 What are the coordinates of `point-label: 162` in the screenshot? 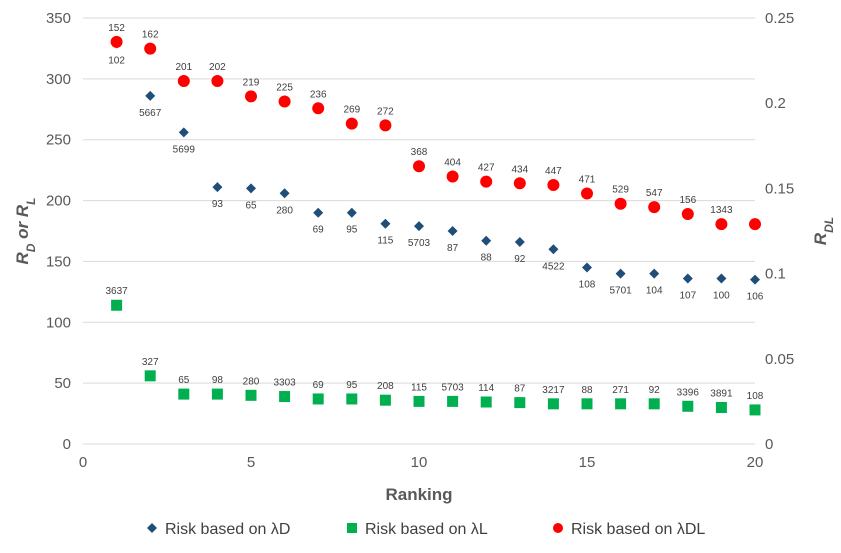 It's located at (150, 35).